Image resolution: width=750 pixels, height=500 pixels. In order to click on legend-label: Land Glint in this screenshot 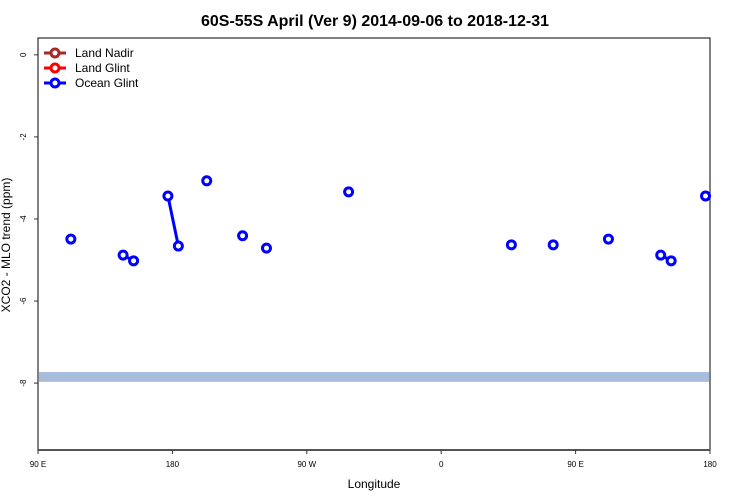, I will do `click(102, 68)`.